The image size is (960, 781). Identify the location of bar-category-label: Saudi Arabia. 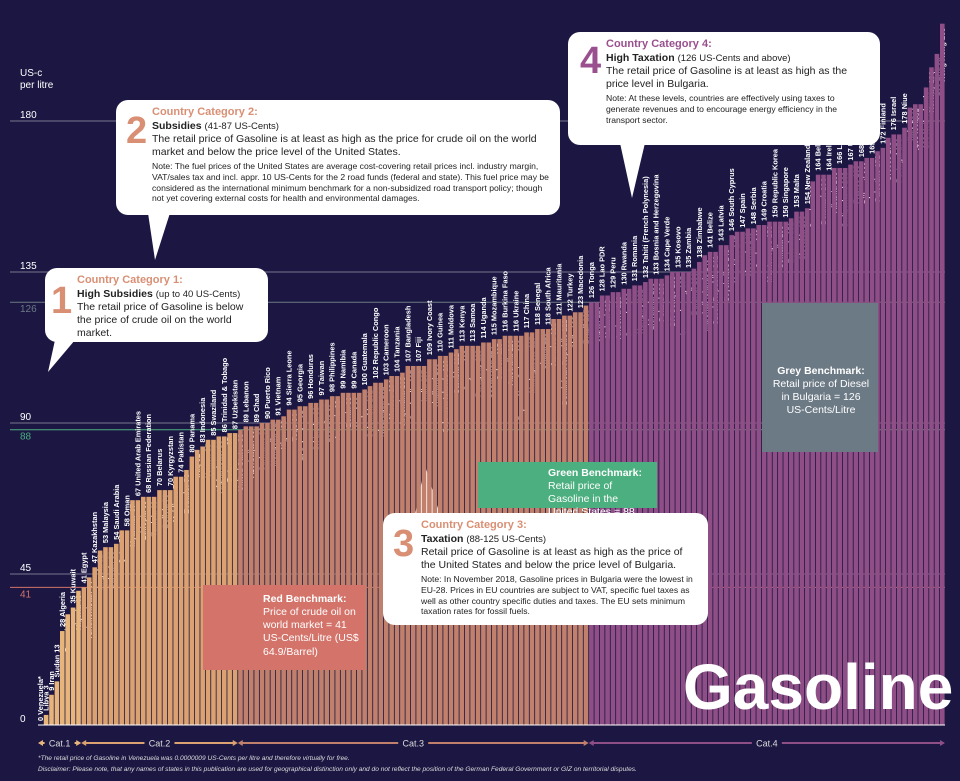
(116, 507).